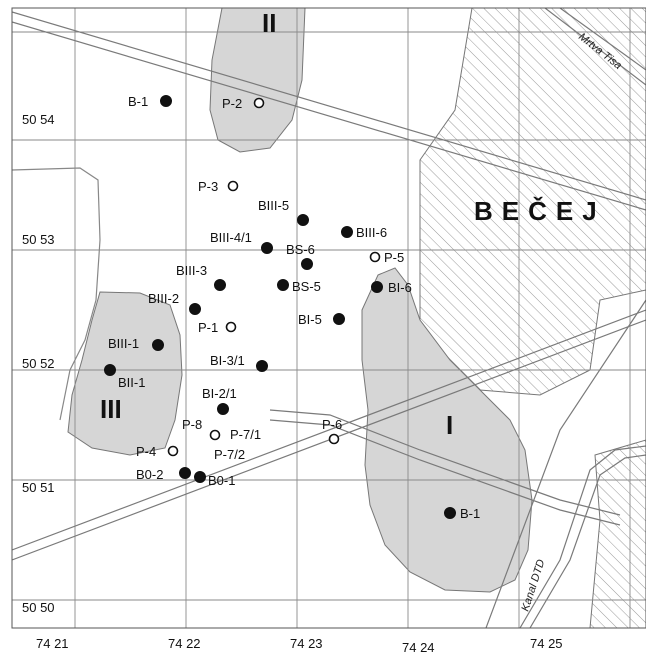 This screenshot has width=646, height=653. What do you see at coordinates (191, 270) in the screenshot?
I see `well-label: BIII-3` at bounding box center [191, 270].